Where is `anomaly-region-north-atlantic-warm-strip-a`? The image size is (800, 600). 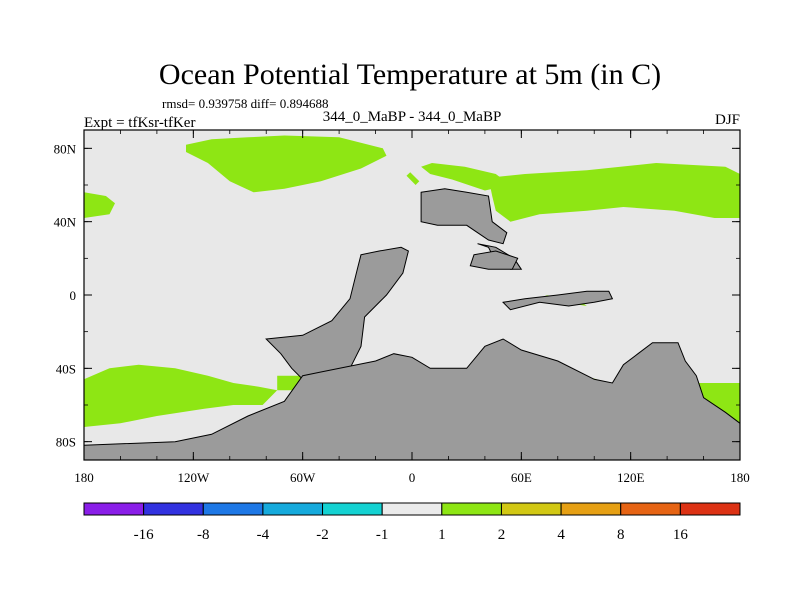
anomaly-region-north-atlantic-warm-strip-a is located at coordinates (413, 178).